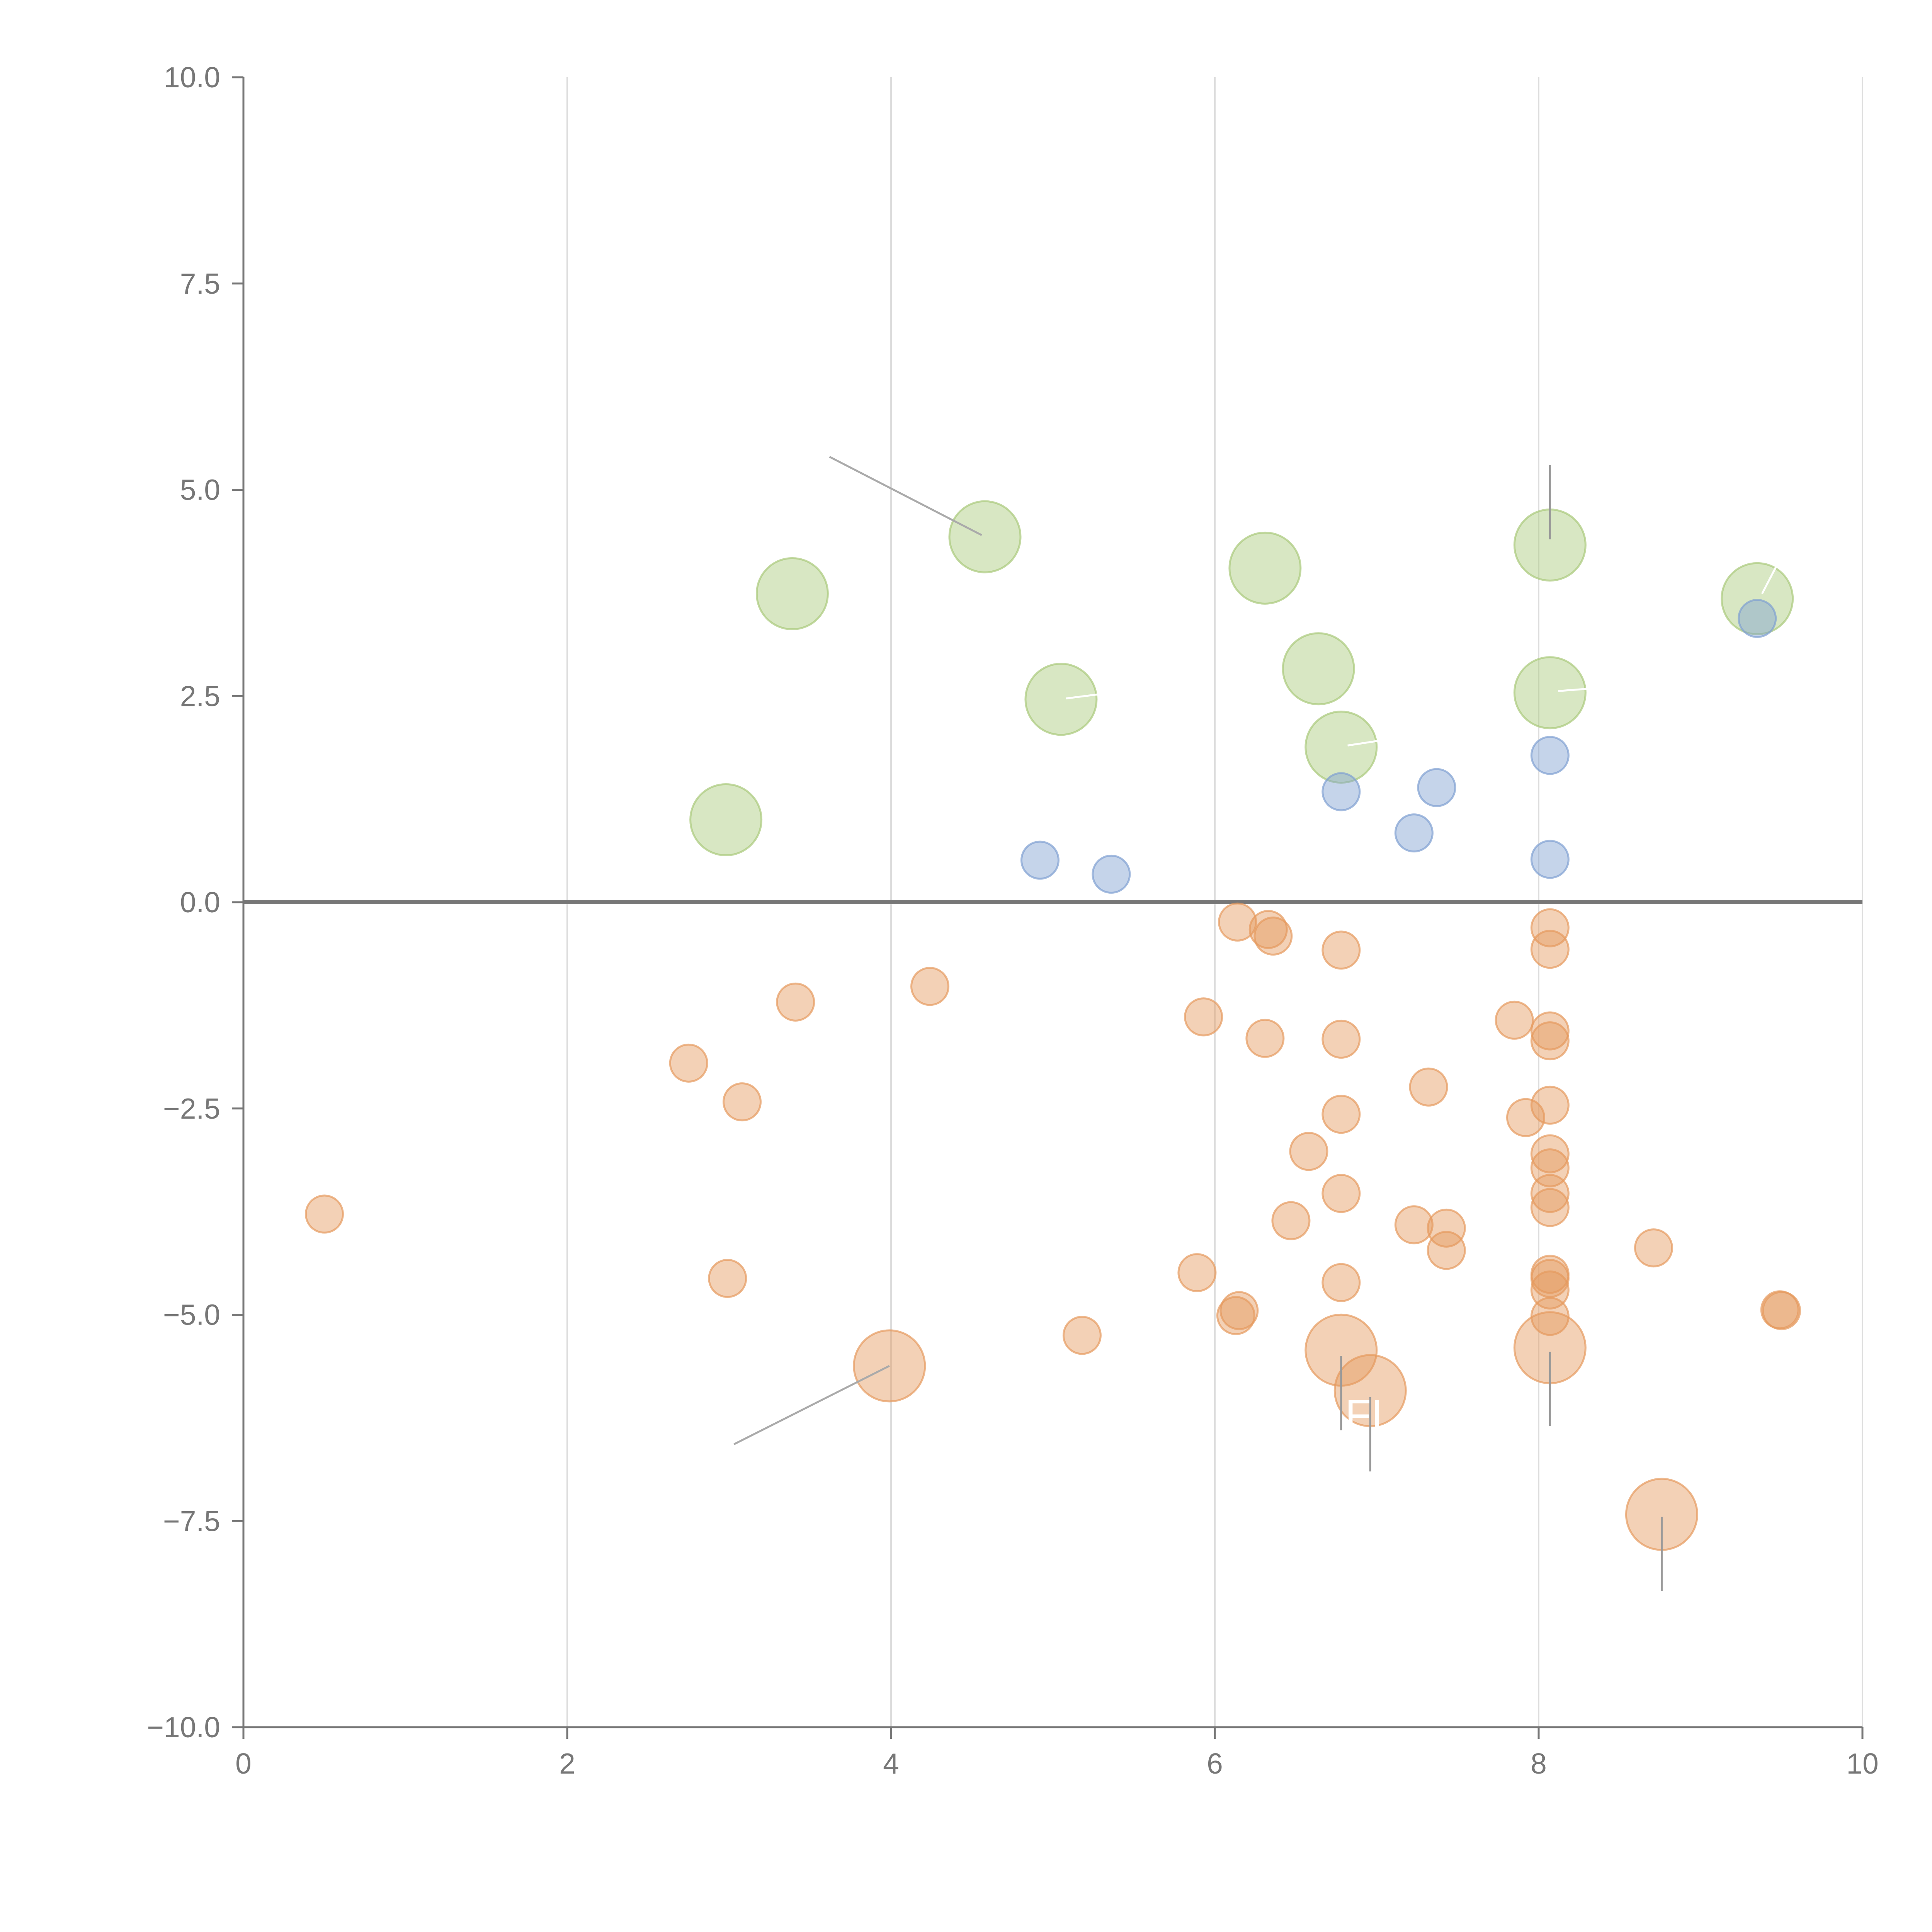  I want to click on x-tick-label: 4, so click(891, 1764).